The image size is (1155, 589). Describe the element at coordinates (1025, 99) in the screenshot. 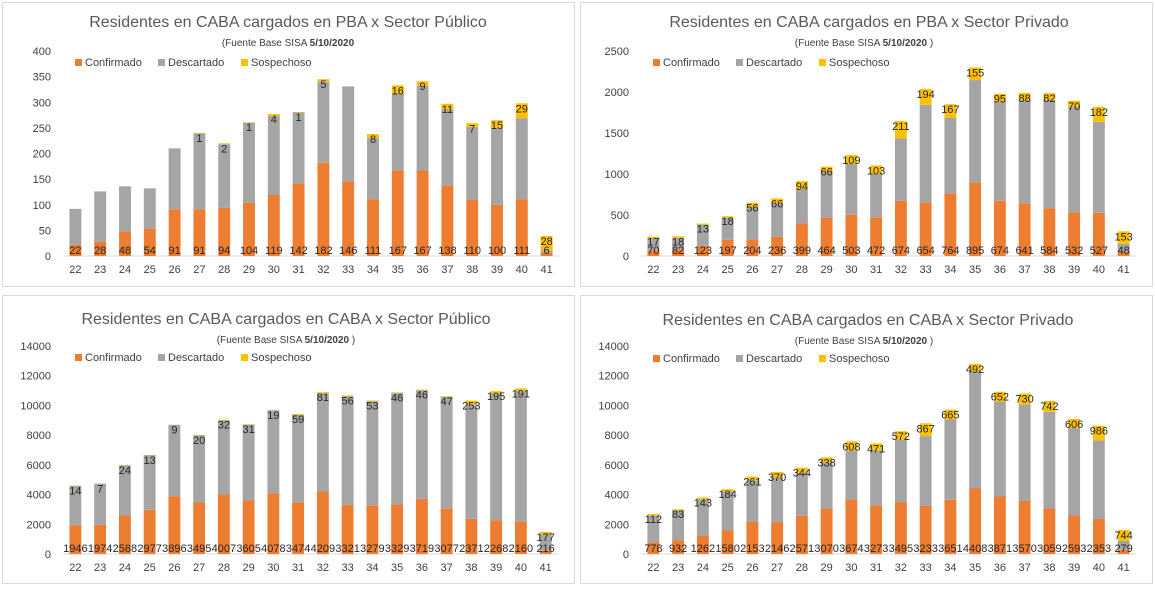

I see `data-label-sospechoso: 88` at that location.